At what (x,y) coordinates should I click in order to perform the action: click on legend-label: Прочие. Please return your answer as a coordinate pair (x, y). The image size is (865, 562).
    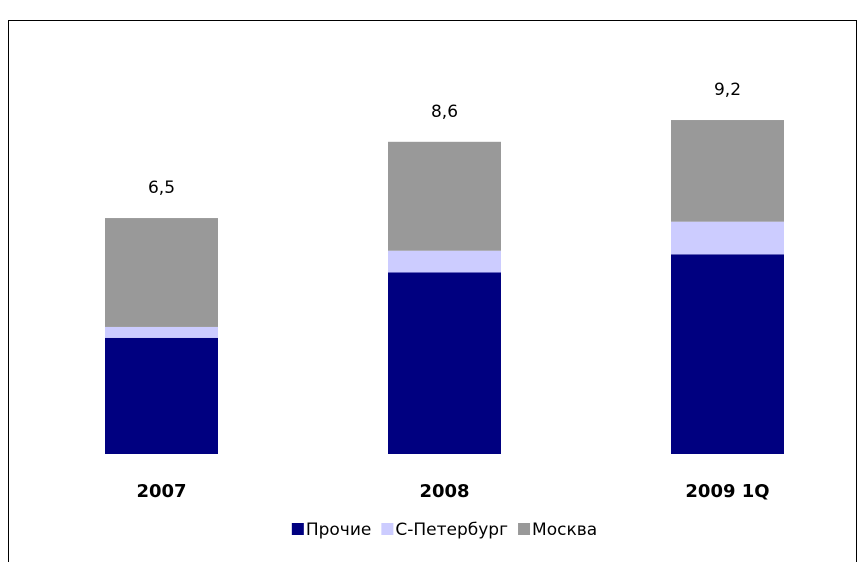
    Looking at the image, I should click on (339, 530).